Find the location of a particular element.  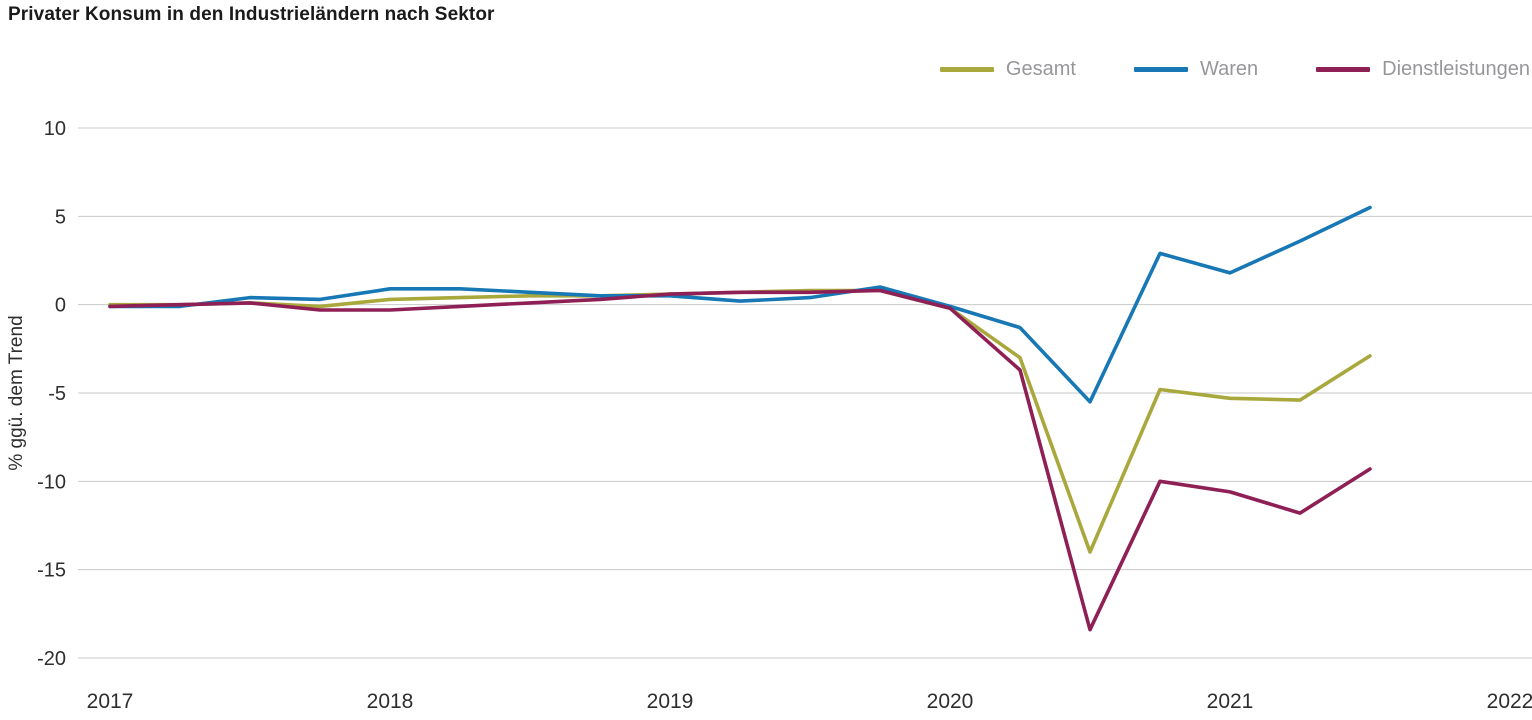

y-tick-label: 5 is located at coordinates (60, 217).